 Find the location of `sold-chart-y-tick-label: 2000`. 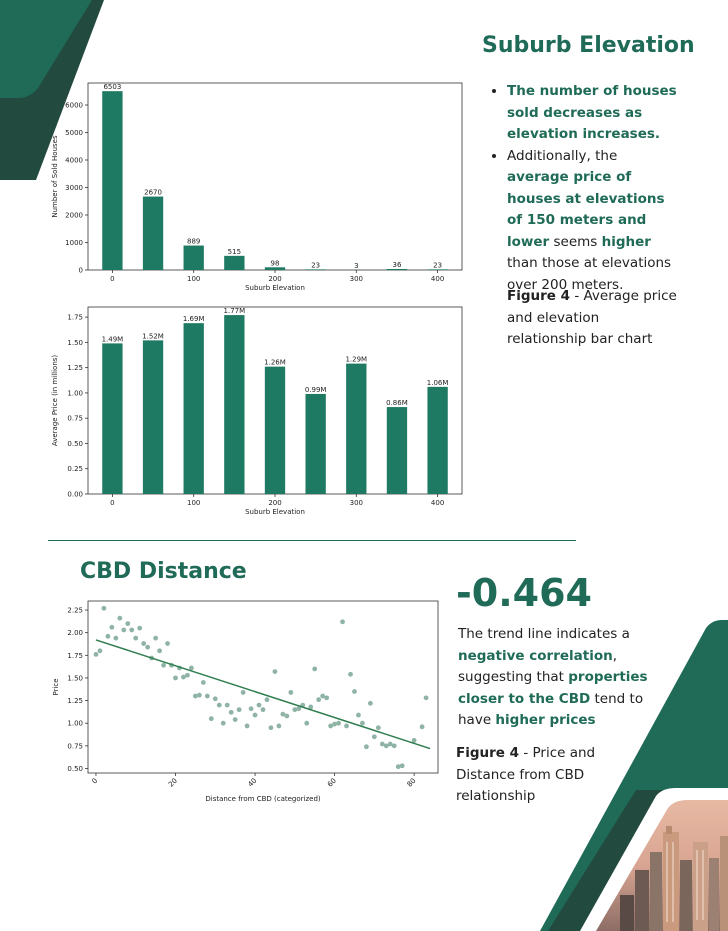

sold-chart-y-tick-label: 2000 is located at coordinates (74, 216).